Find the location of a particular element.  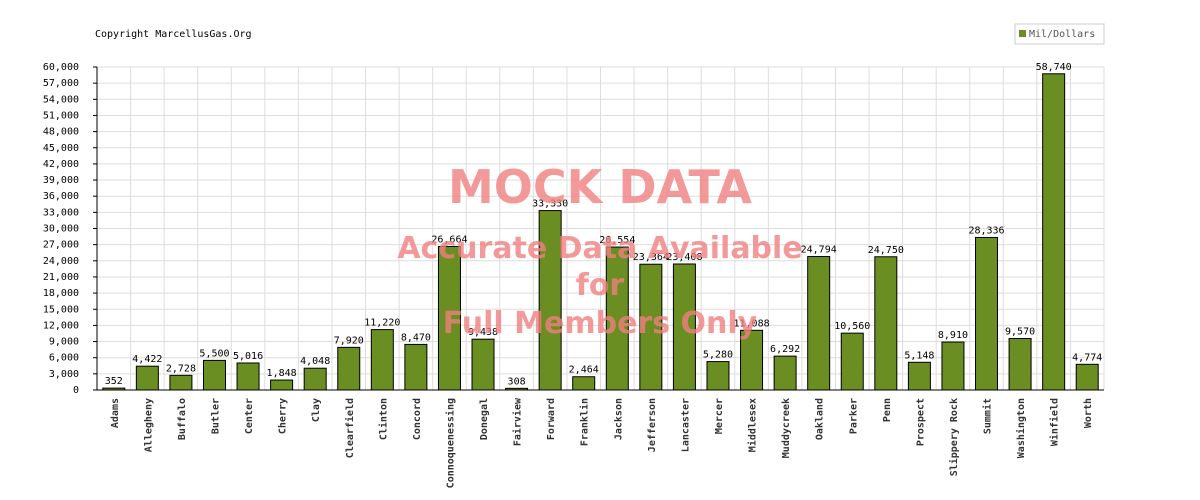

y-tick-label: 27,000 is located at coordinates (61, 245).